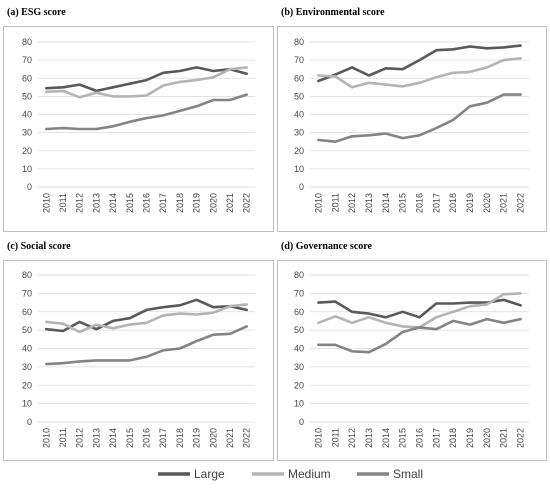 This screenshot has width=550, height=491. I want to click on legend-label-medium: Medium, so click(309, 474).